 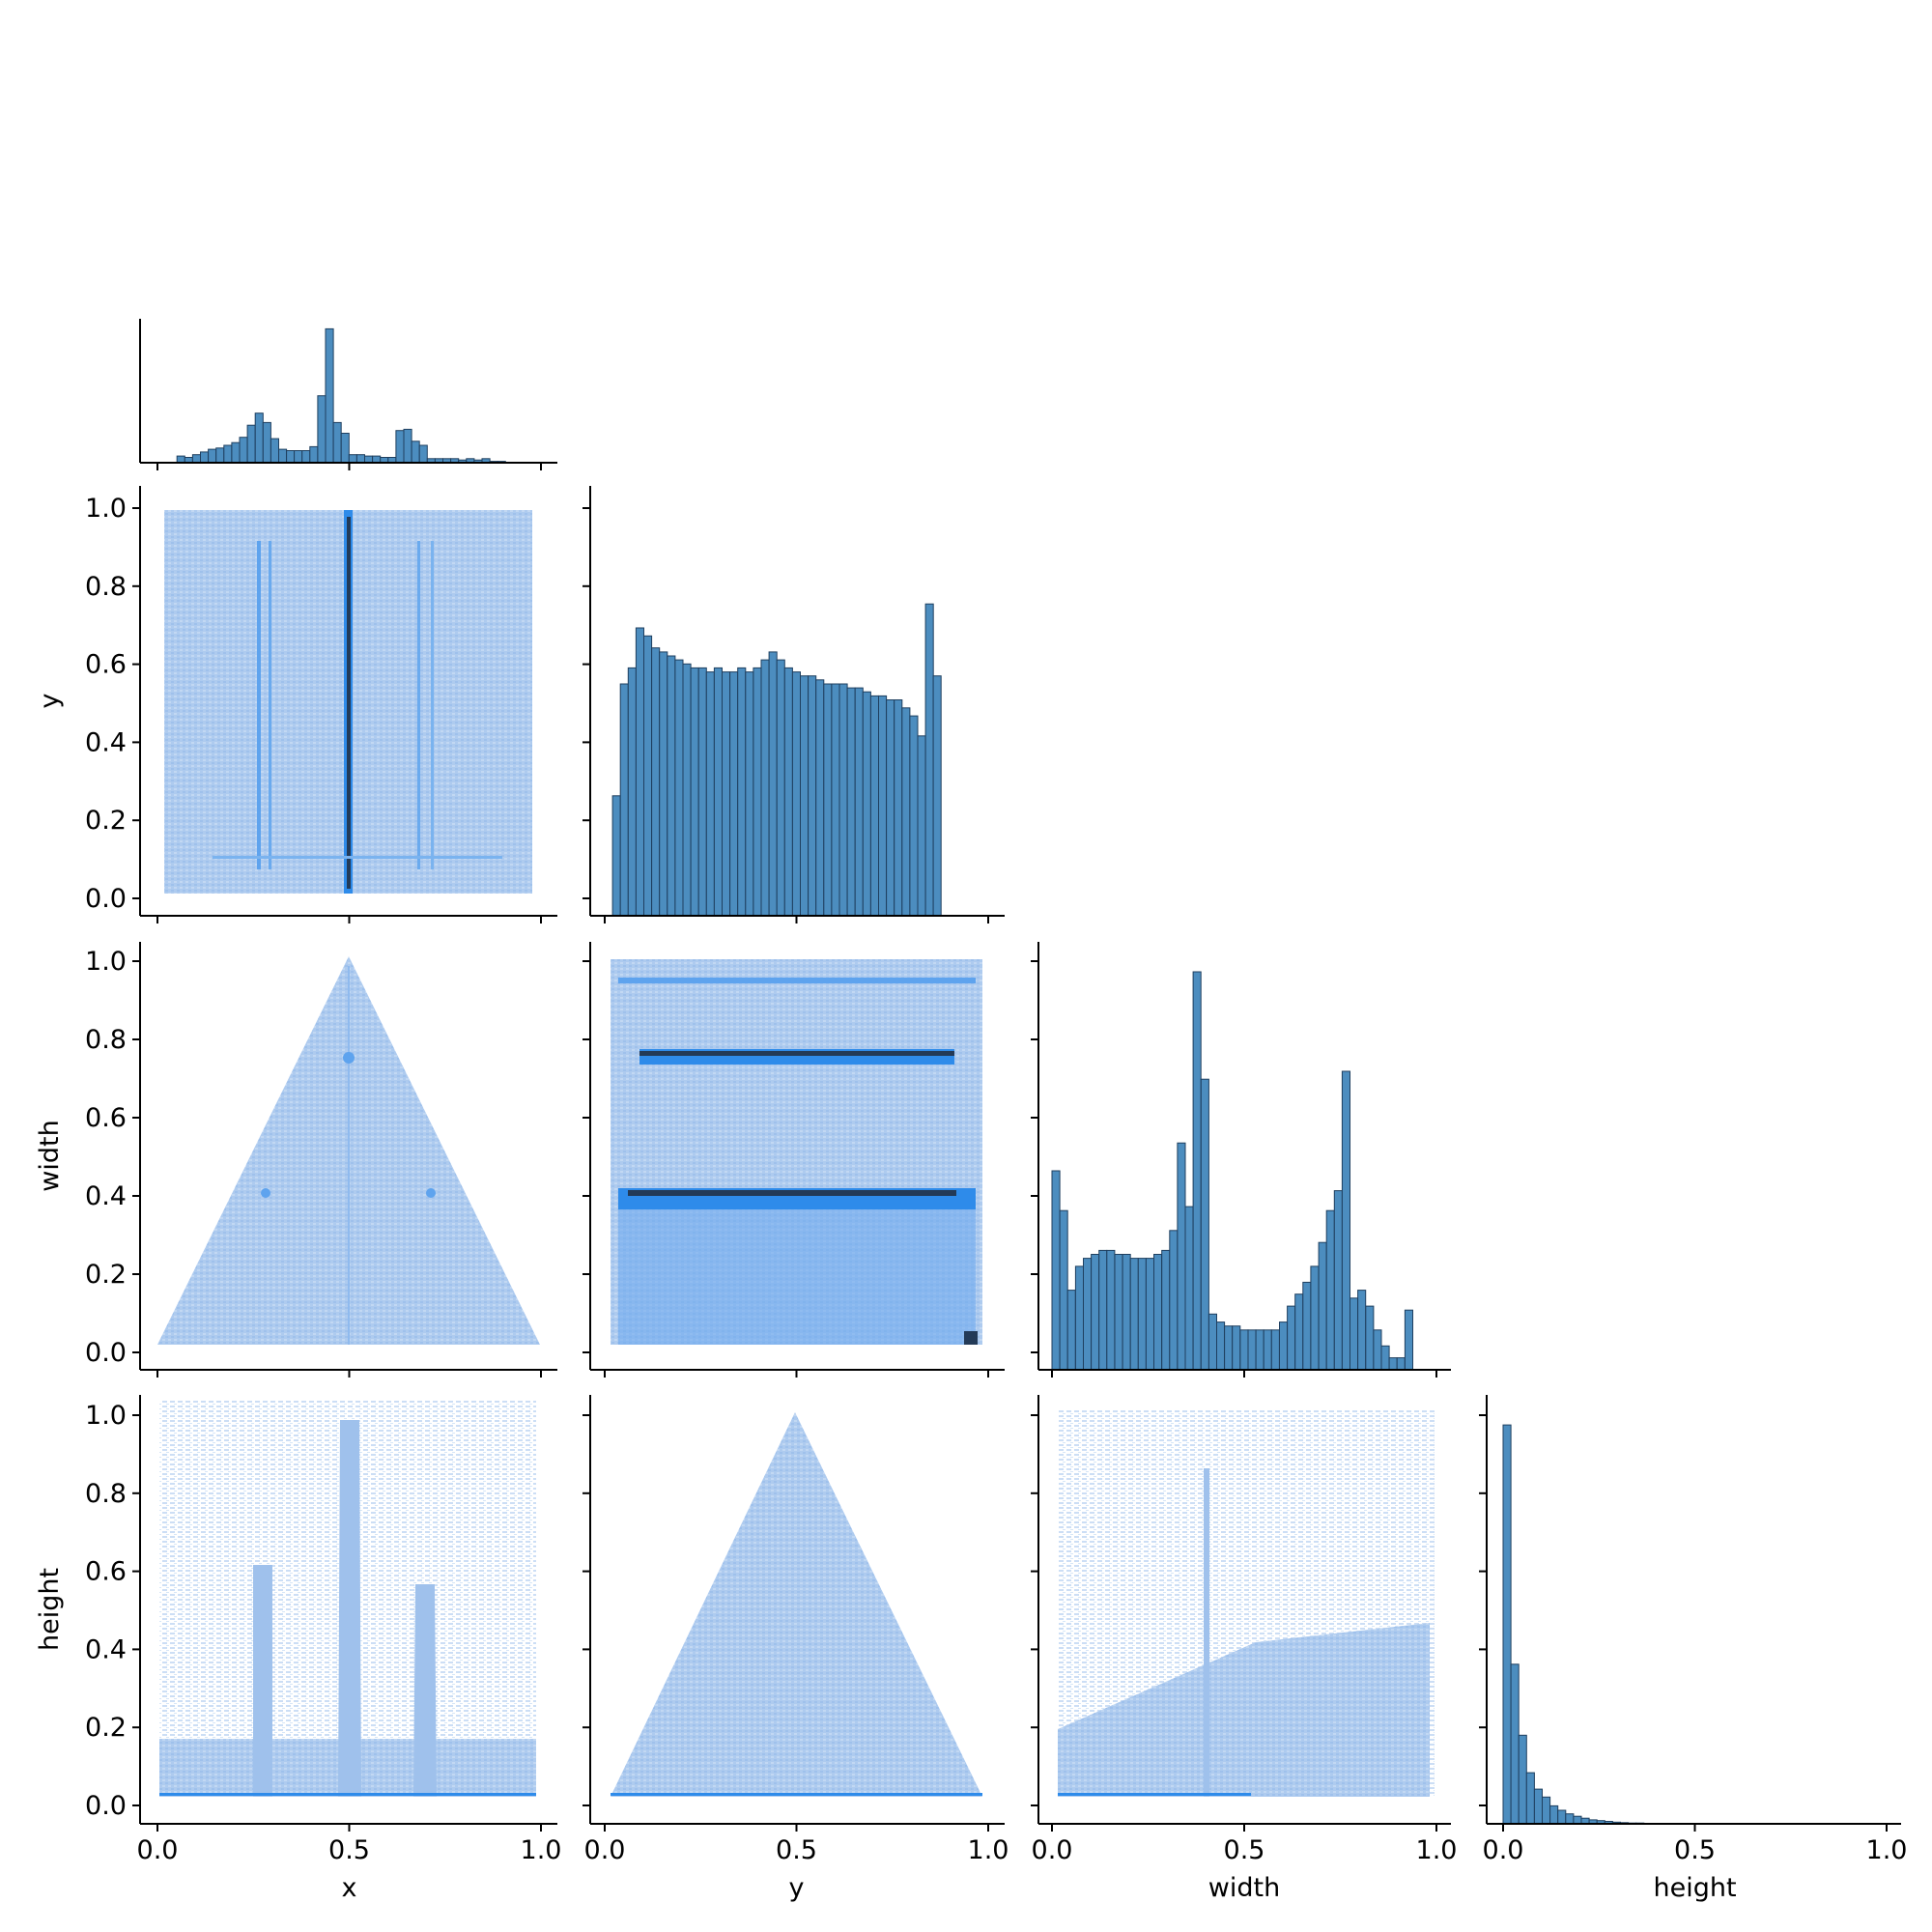 What do you see at coordinates (50, 1609) in the screenshot?
I see `y-axis-label-height: height` at bounding box center [50, 1609].